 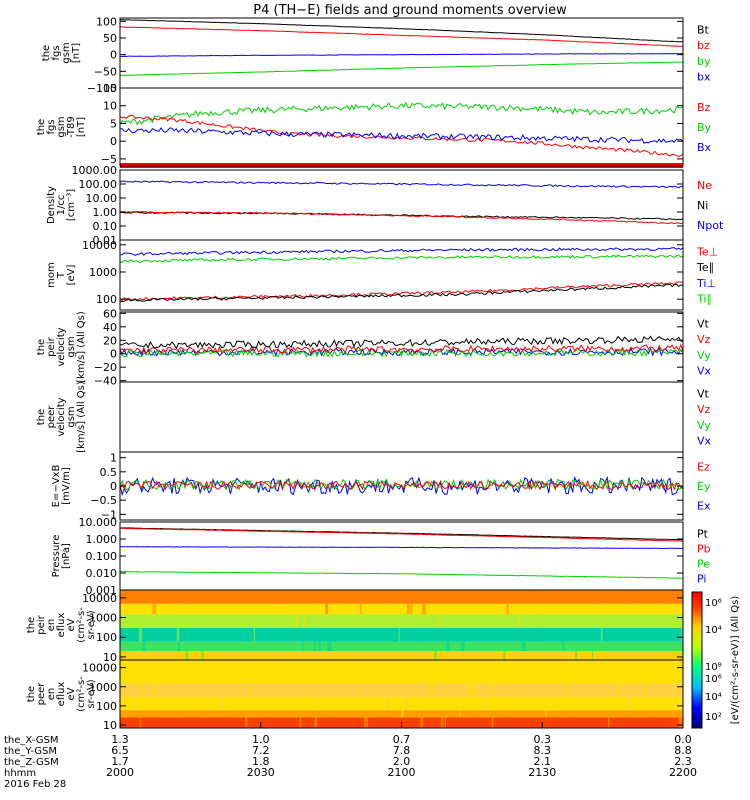 What do you see at coordinates (120, 761) in the screenshot?
I see `xtick-label: 1.7` at bounding box center [120, 761].